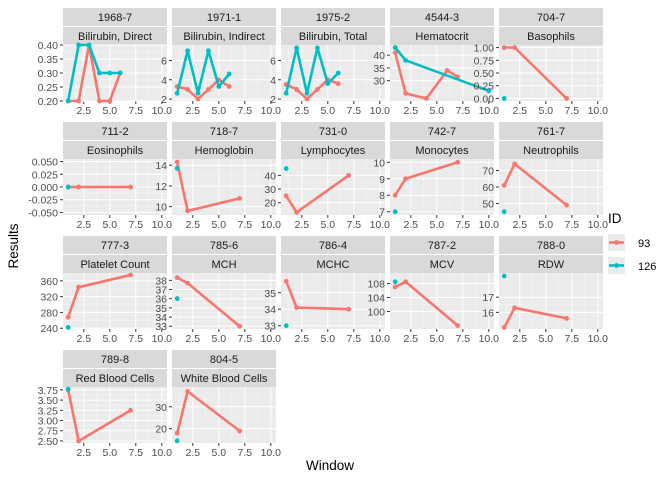 Image resolution: width=672 pixels, height=485 pixels. What do you see at coordinates (45, 163) in the screenshot?
I see `y-tick-label: 0.050` at bounding box center [45, 163].